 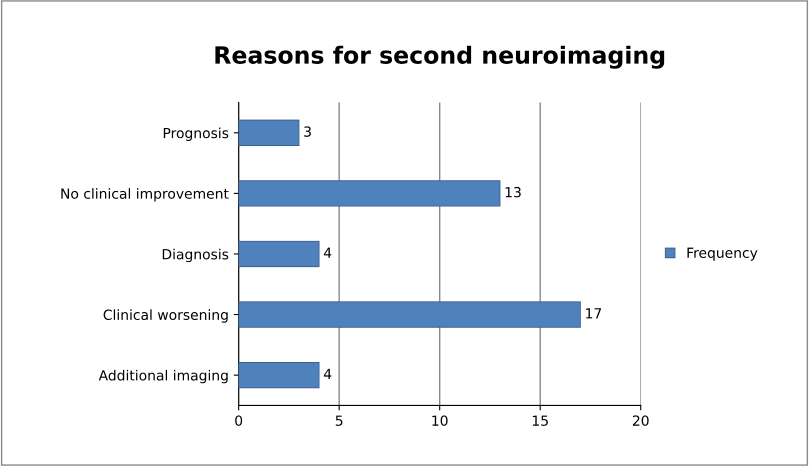 What do you see at coordinates (440, 420) in the screenshot?
I see `x-tick-label: 10` at bounding box center [440, 420].